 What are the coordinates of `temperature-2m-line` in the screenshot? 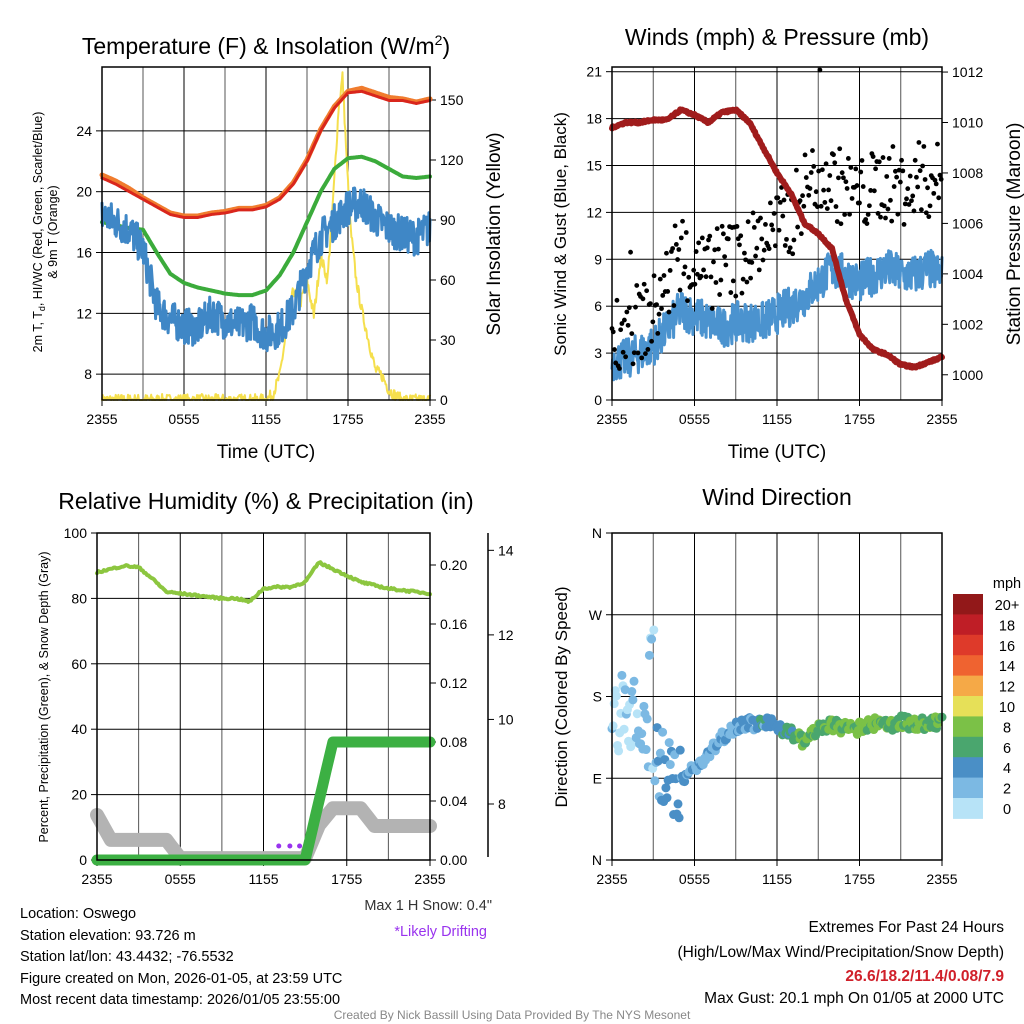 It's located at (266, 154).